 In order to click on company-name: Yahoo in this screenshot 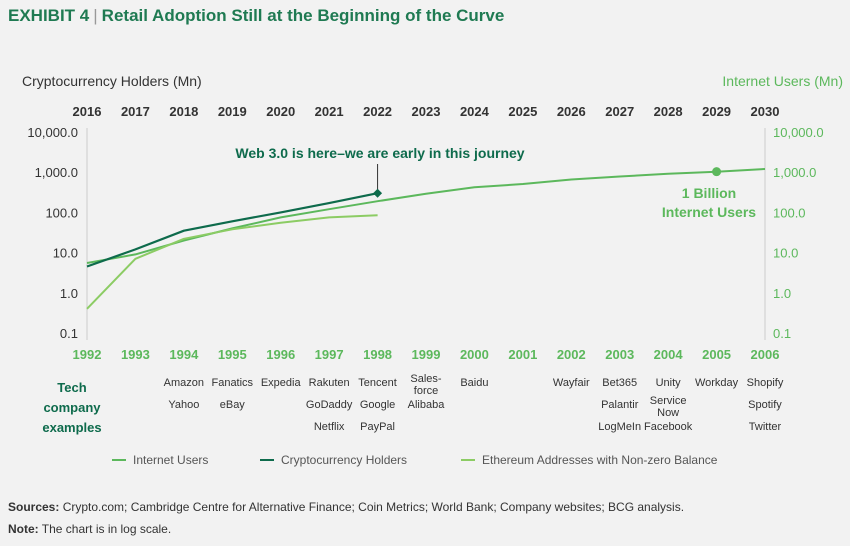, I will do `click(183, 405)`.